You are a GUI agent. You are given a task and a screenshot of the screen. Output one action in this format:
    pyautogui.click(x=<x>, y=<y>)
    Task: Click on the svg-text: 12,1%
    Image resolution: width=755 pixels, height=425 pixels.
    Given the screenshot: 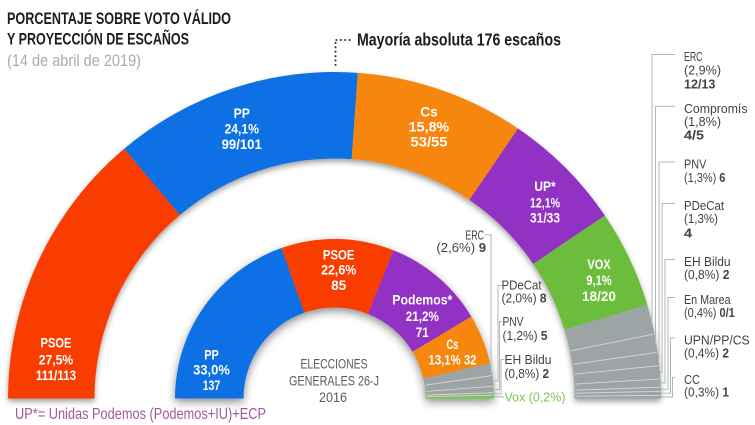 What is the action you would take?
    pyautogui.click(x=545, y=203)
    